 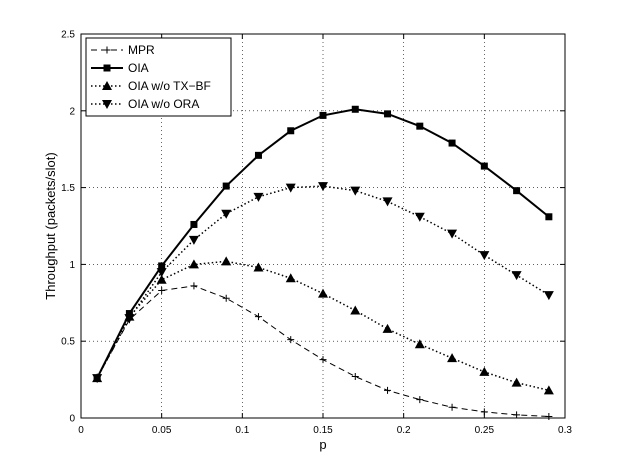 I want to click on legend-label: MPR, so click(x=141, y=50).